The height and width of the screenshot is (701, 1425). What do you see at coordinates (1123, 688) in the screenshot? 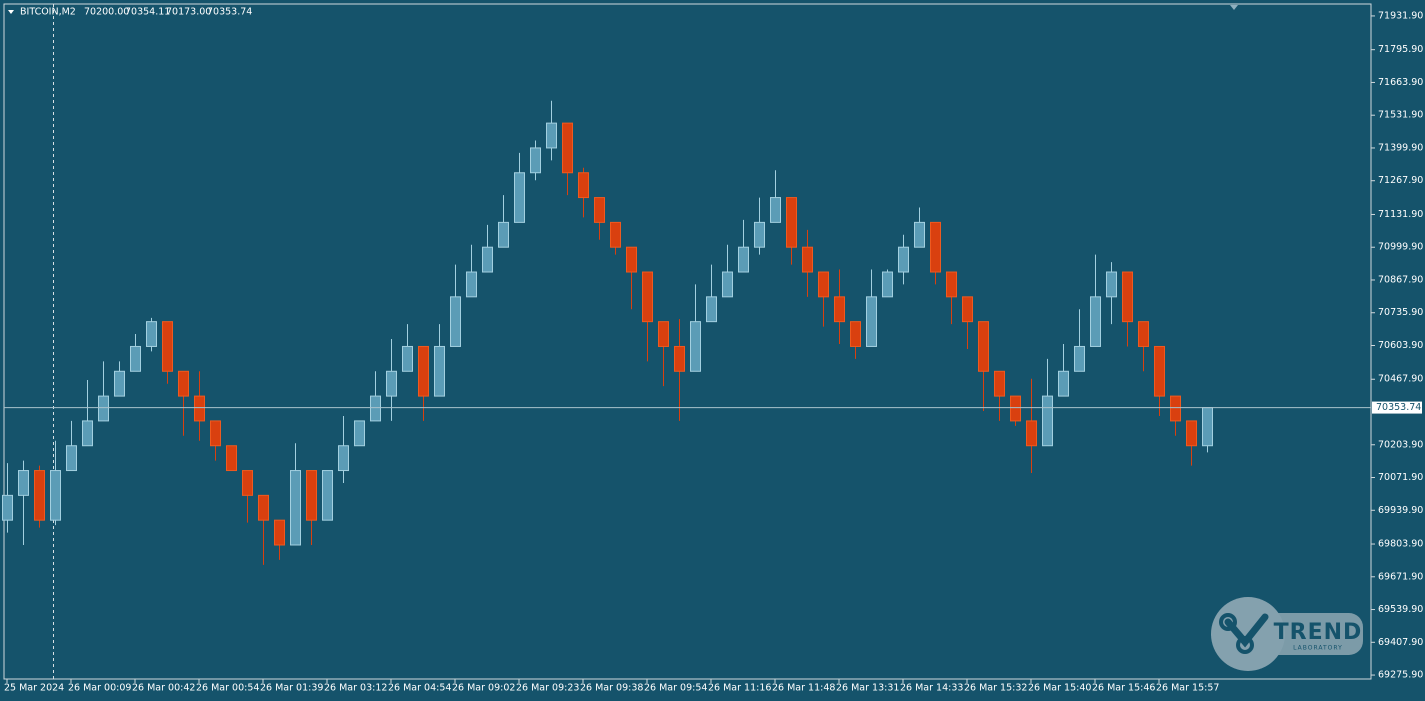
I see `x-tick-label: 26 Mar 15:46` at bounding box center [1123, 688].